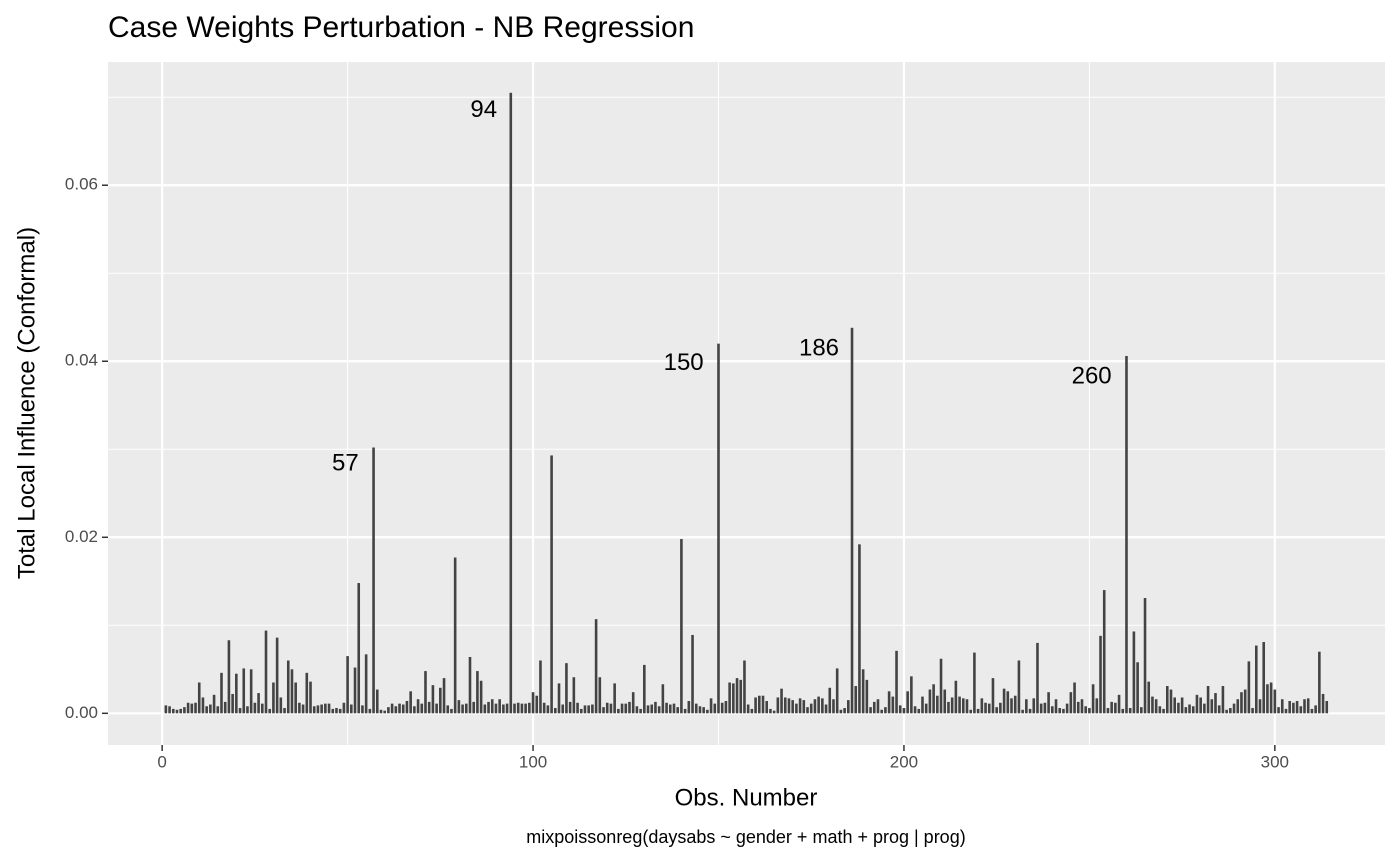 This screenshot has width=1400, height=865. Describe the element at coordinates (483, 109) in the screenshot. I see `annotation: 94` at that location.